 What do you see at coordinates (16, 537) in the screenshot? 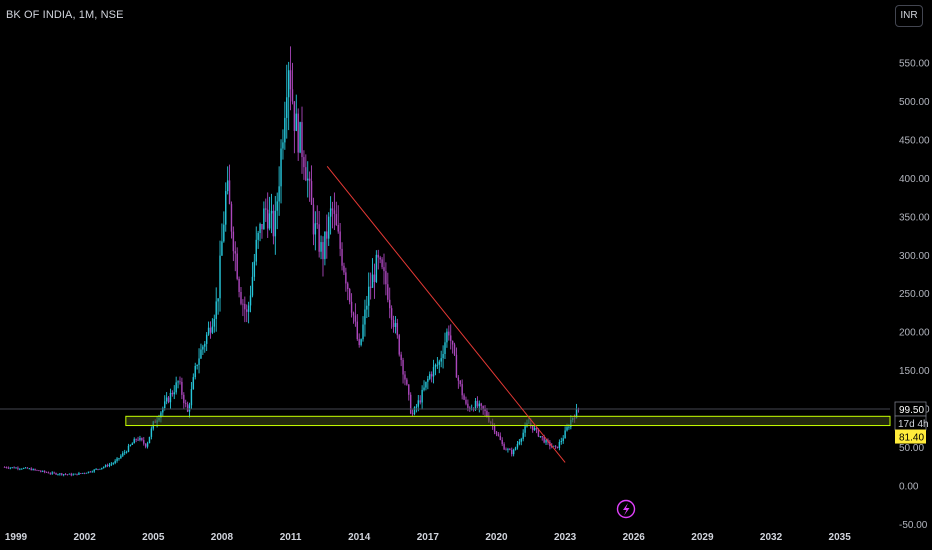
I see `time-tick-label: 1999` at bounding box center [16, 537].